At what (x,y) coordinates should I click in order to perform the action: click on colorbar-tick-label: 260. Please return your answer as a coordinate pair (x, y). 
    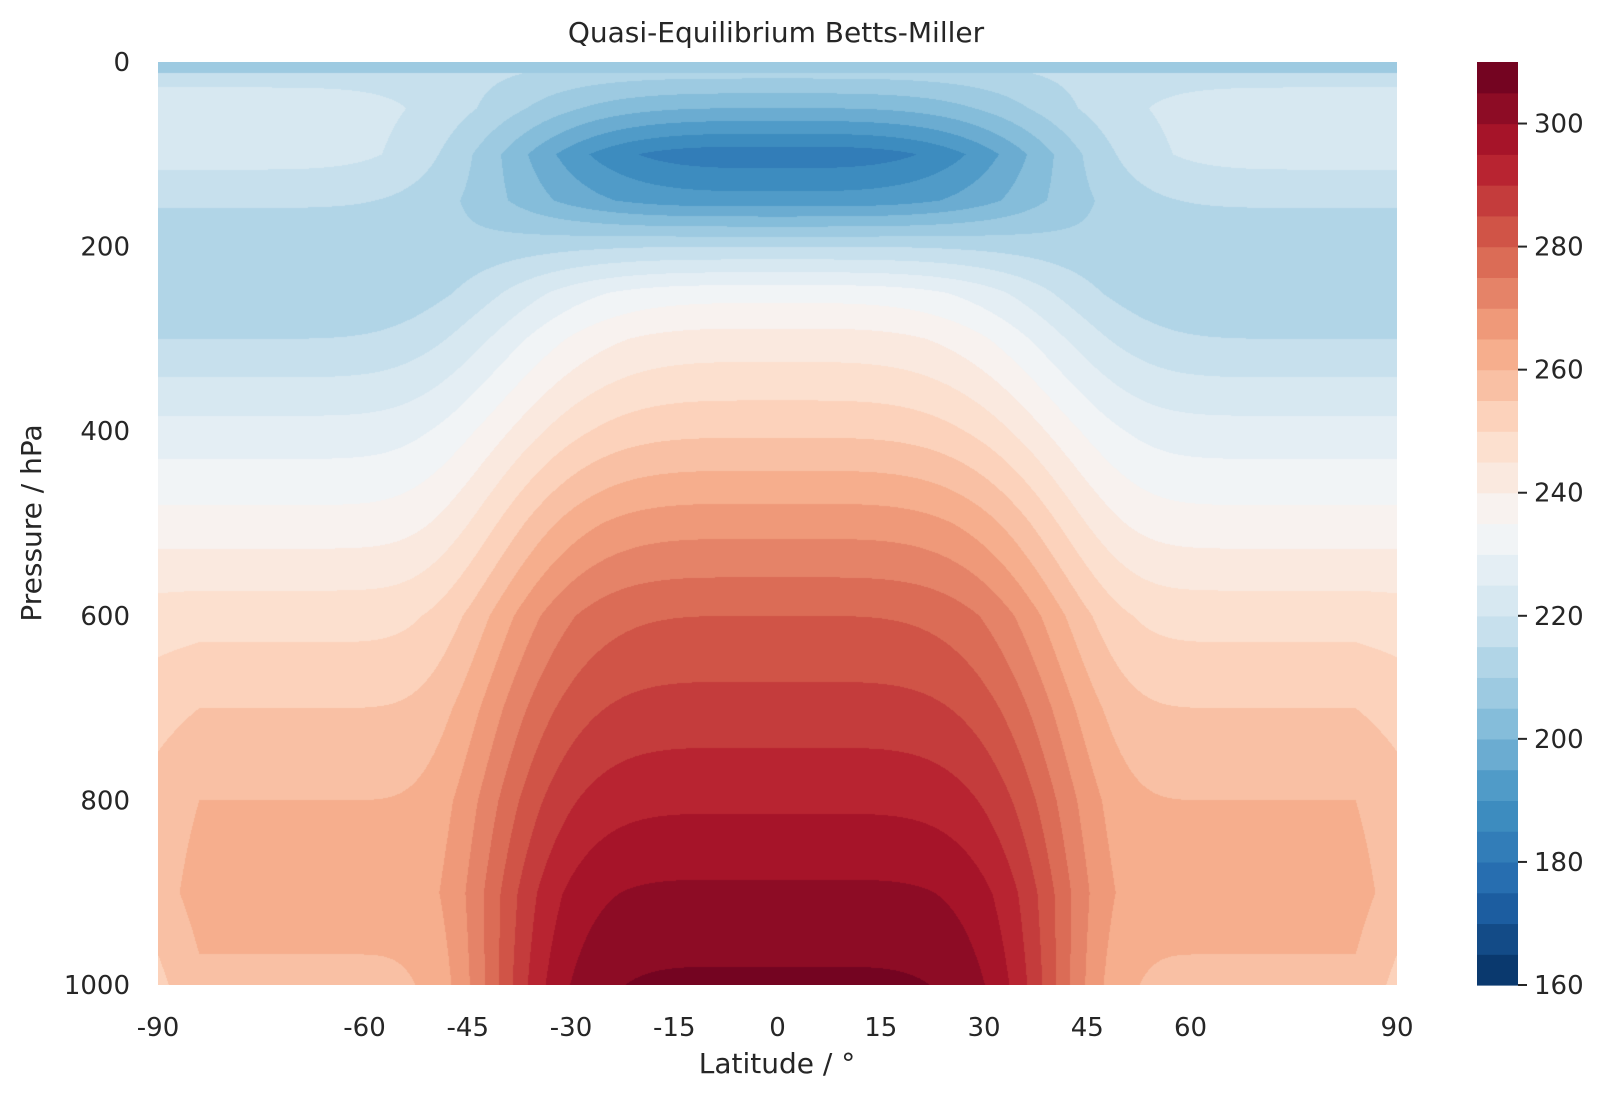
    Looking at the image, I should click on (1559, 371).